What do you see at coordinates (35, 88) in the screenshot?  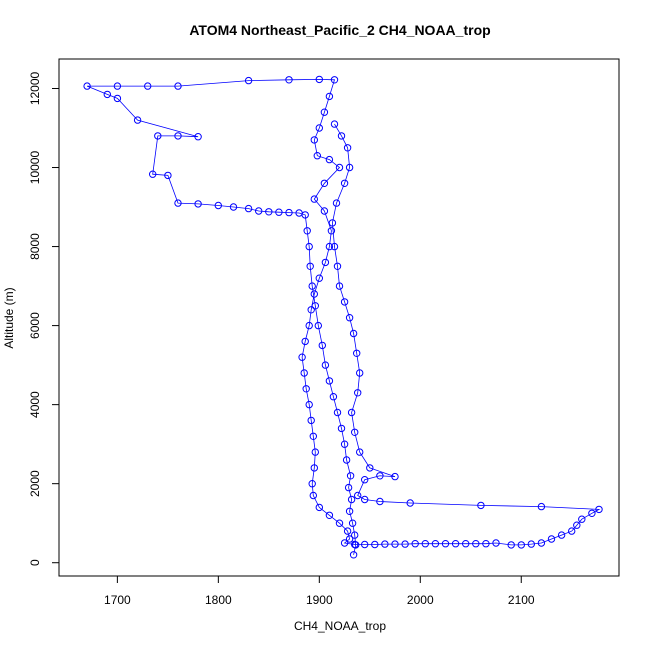 I see `y-tick-label: 12000` at bounding box center [35, 88].